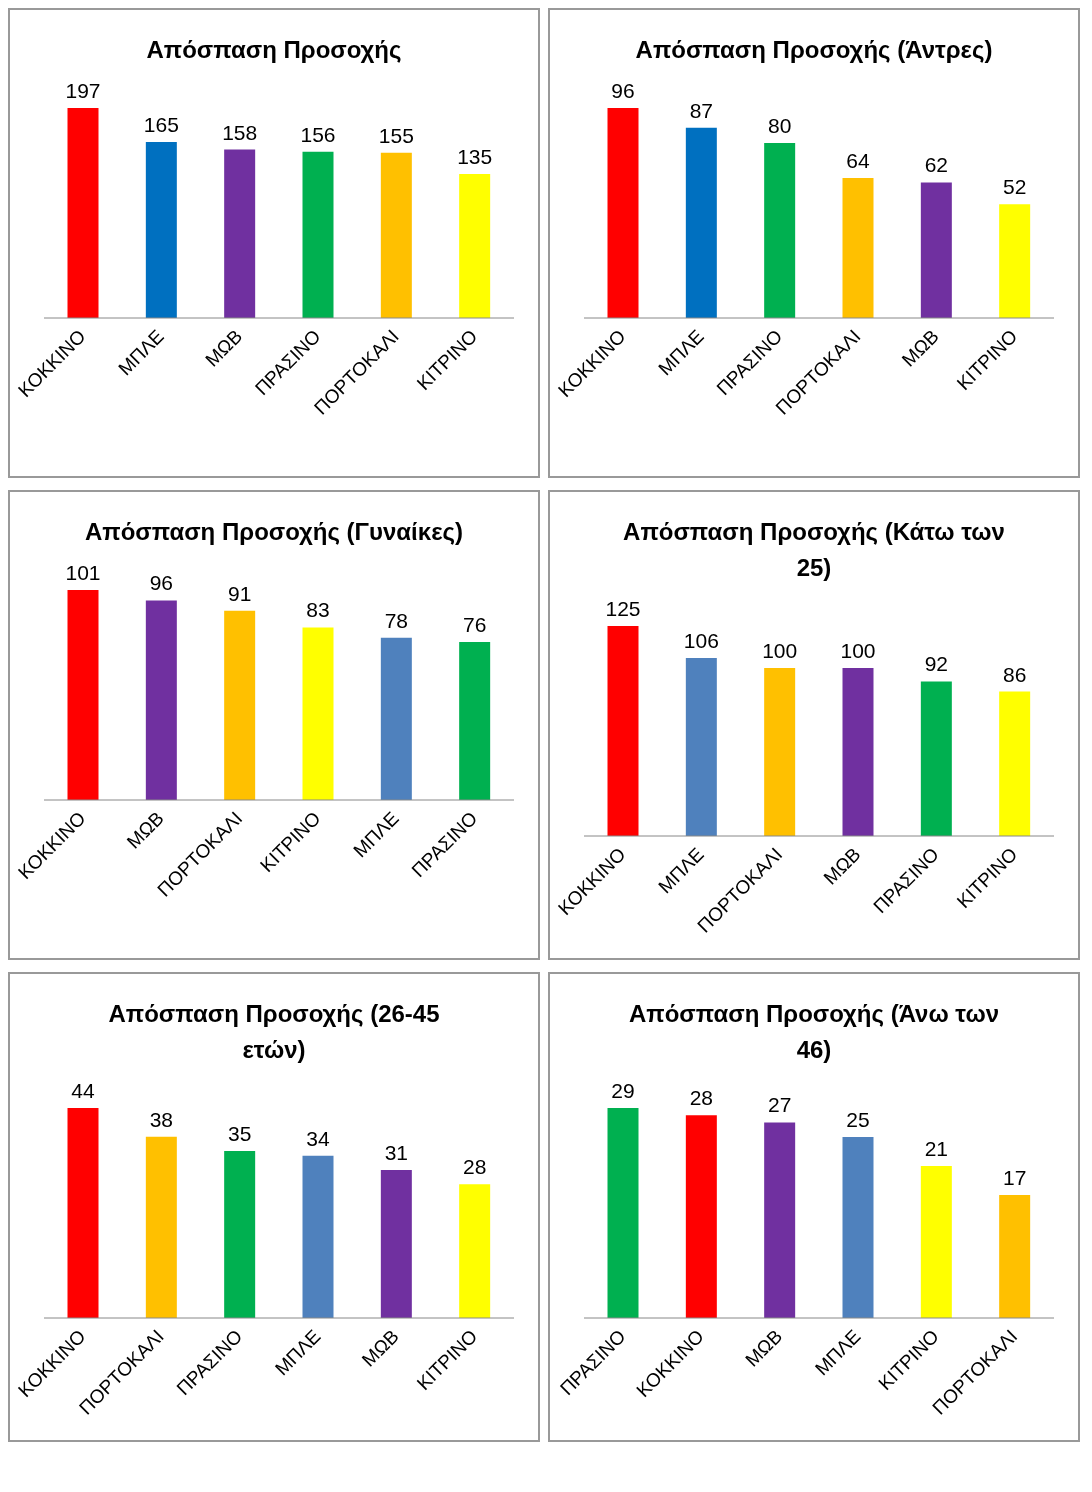 The height and width of the screenshot is (1492, 1092). I want to click on chart-title: Απόσπαση Προσοχής, so click(274, 50).